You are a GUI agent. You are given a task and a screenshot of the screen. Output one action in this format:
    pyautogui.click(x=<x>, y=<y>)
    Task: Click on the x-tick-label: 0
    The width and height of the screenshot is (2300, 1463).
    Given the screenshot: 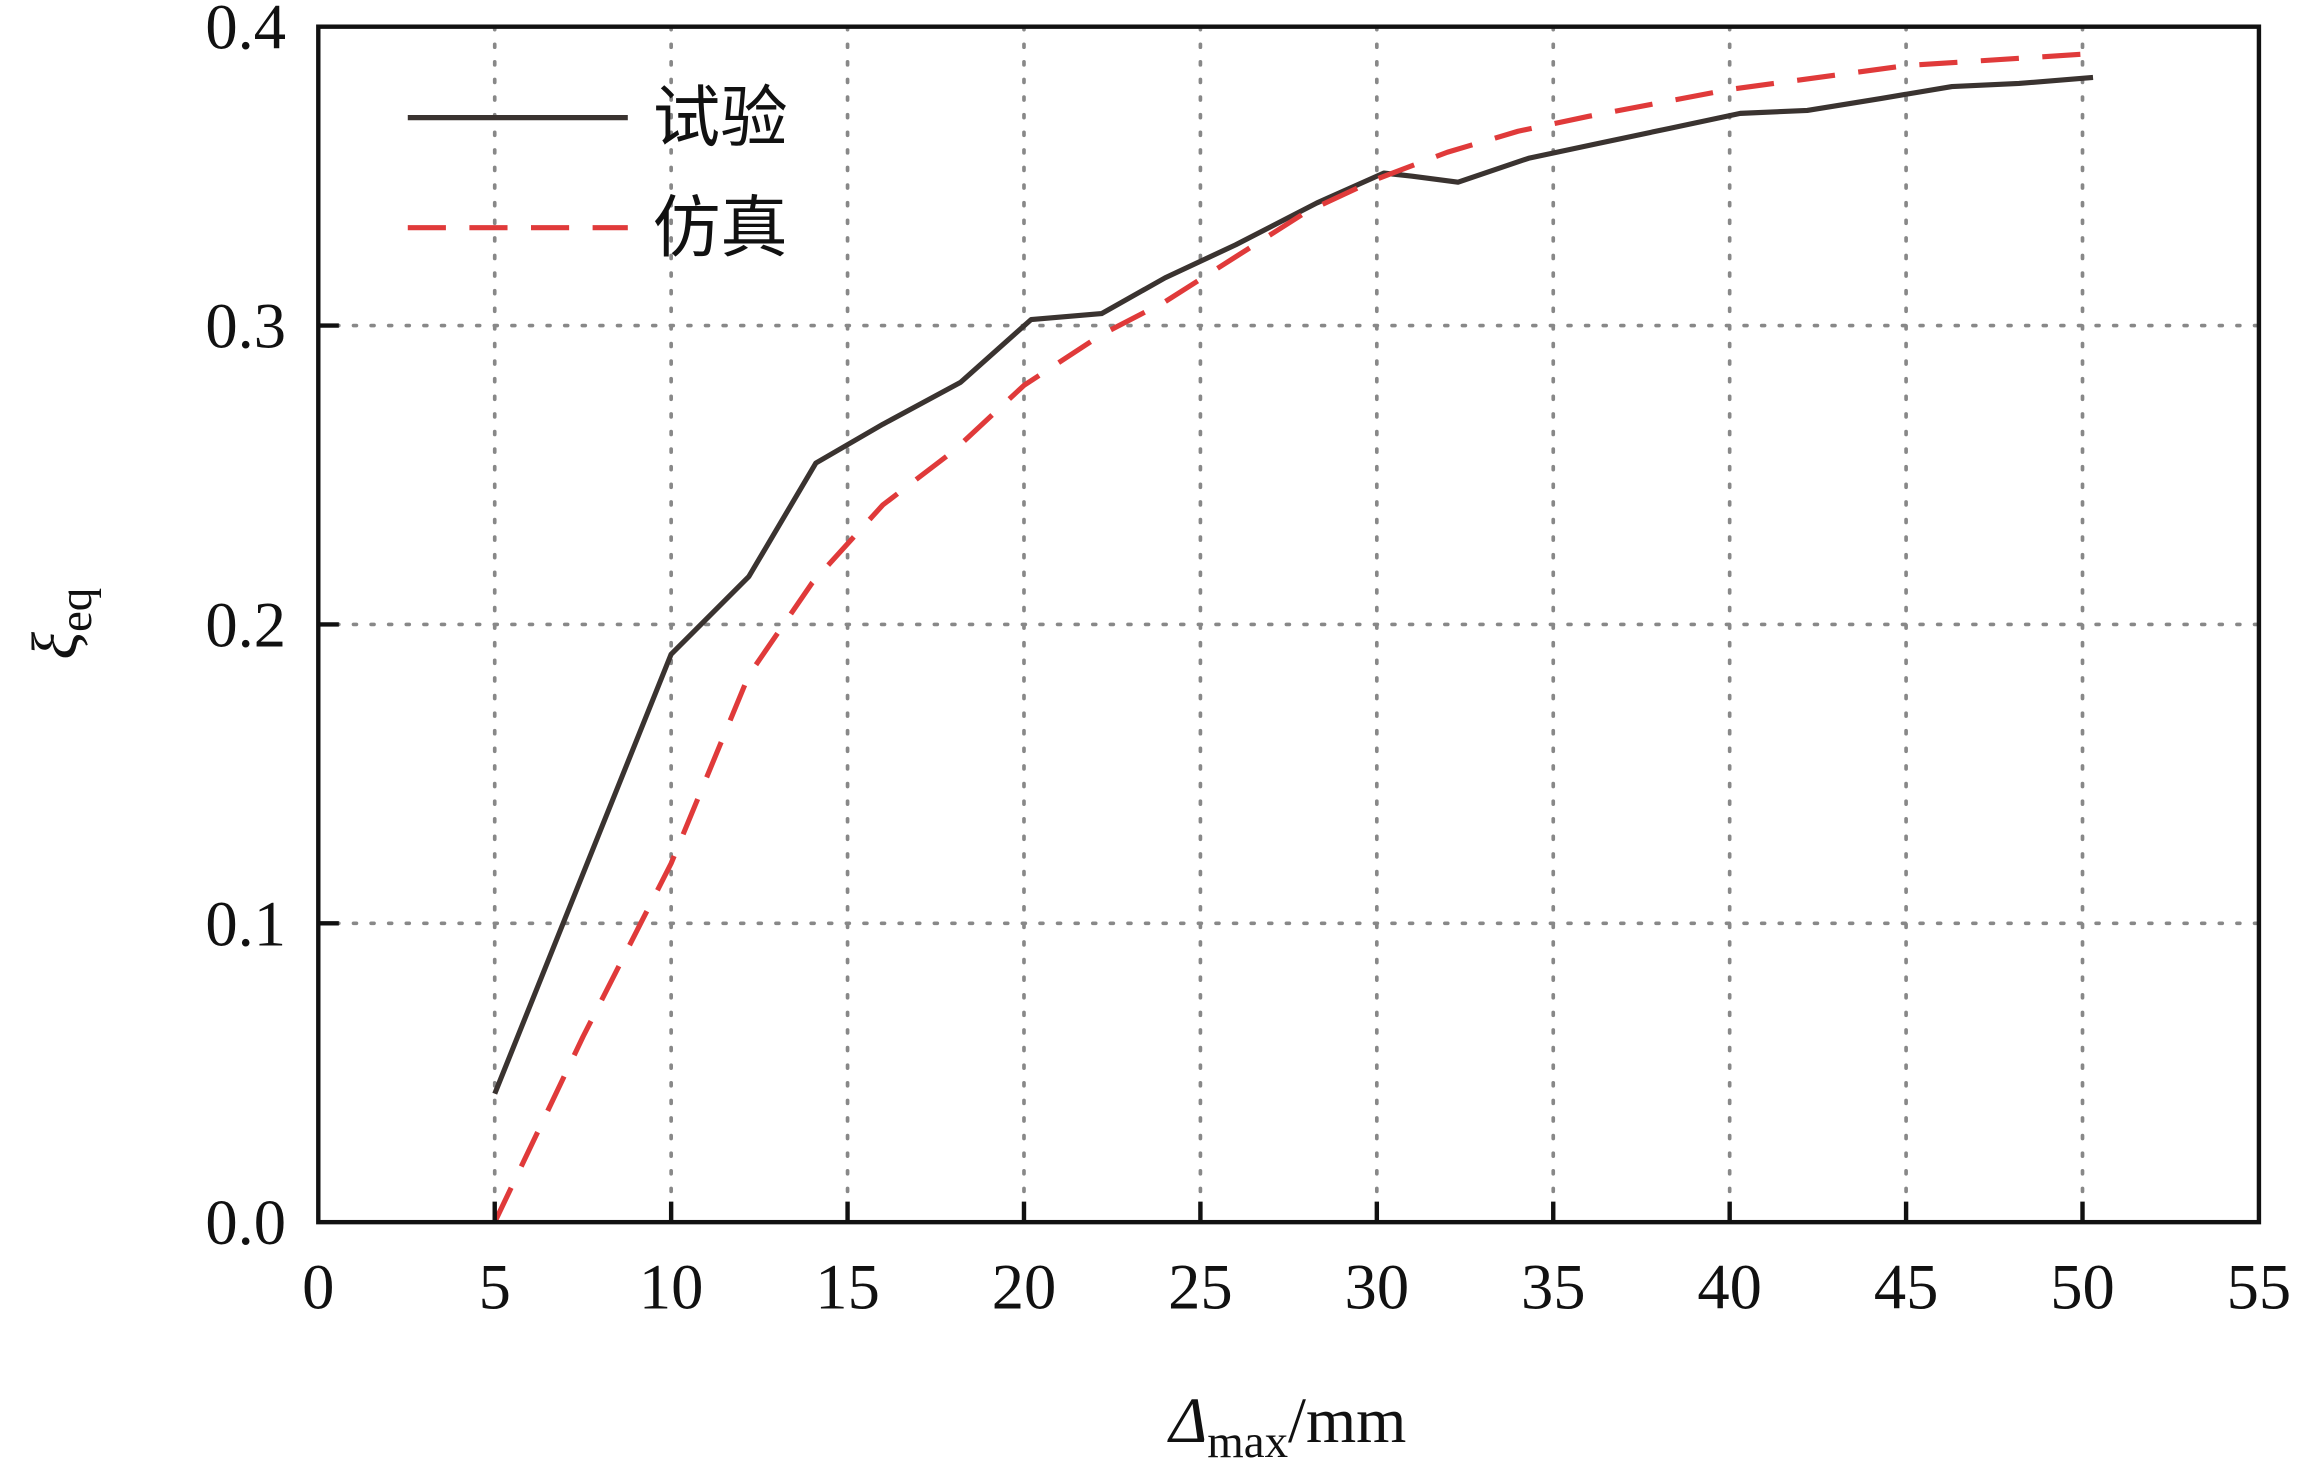 What is the action you would take?
    pyautogui.click(x=318, y=1287)
    